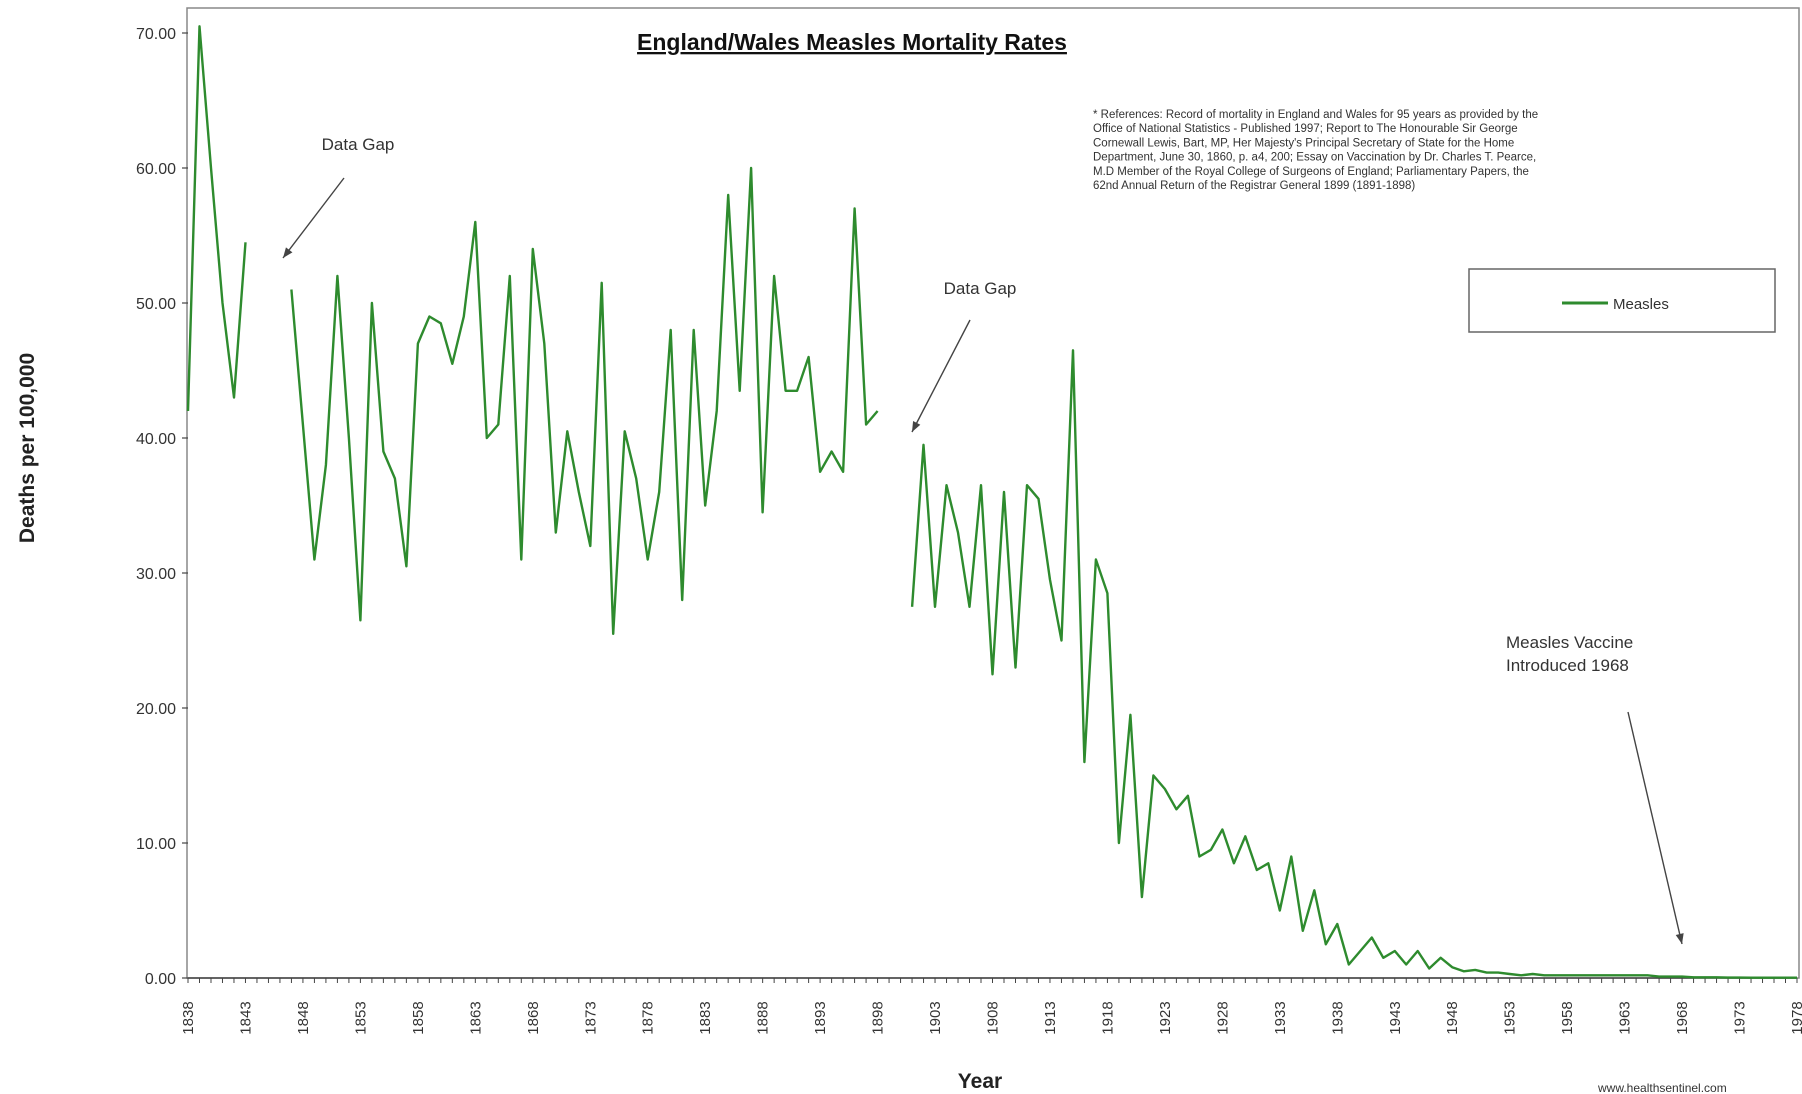 This screenshot has width=1802, height=1094. I want to click on x-tick-label: 1948, so click(1452, 1017).